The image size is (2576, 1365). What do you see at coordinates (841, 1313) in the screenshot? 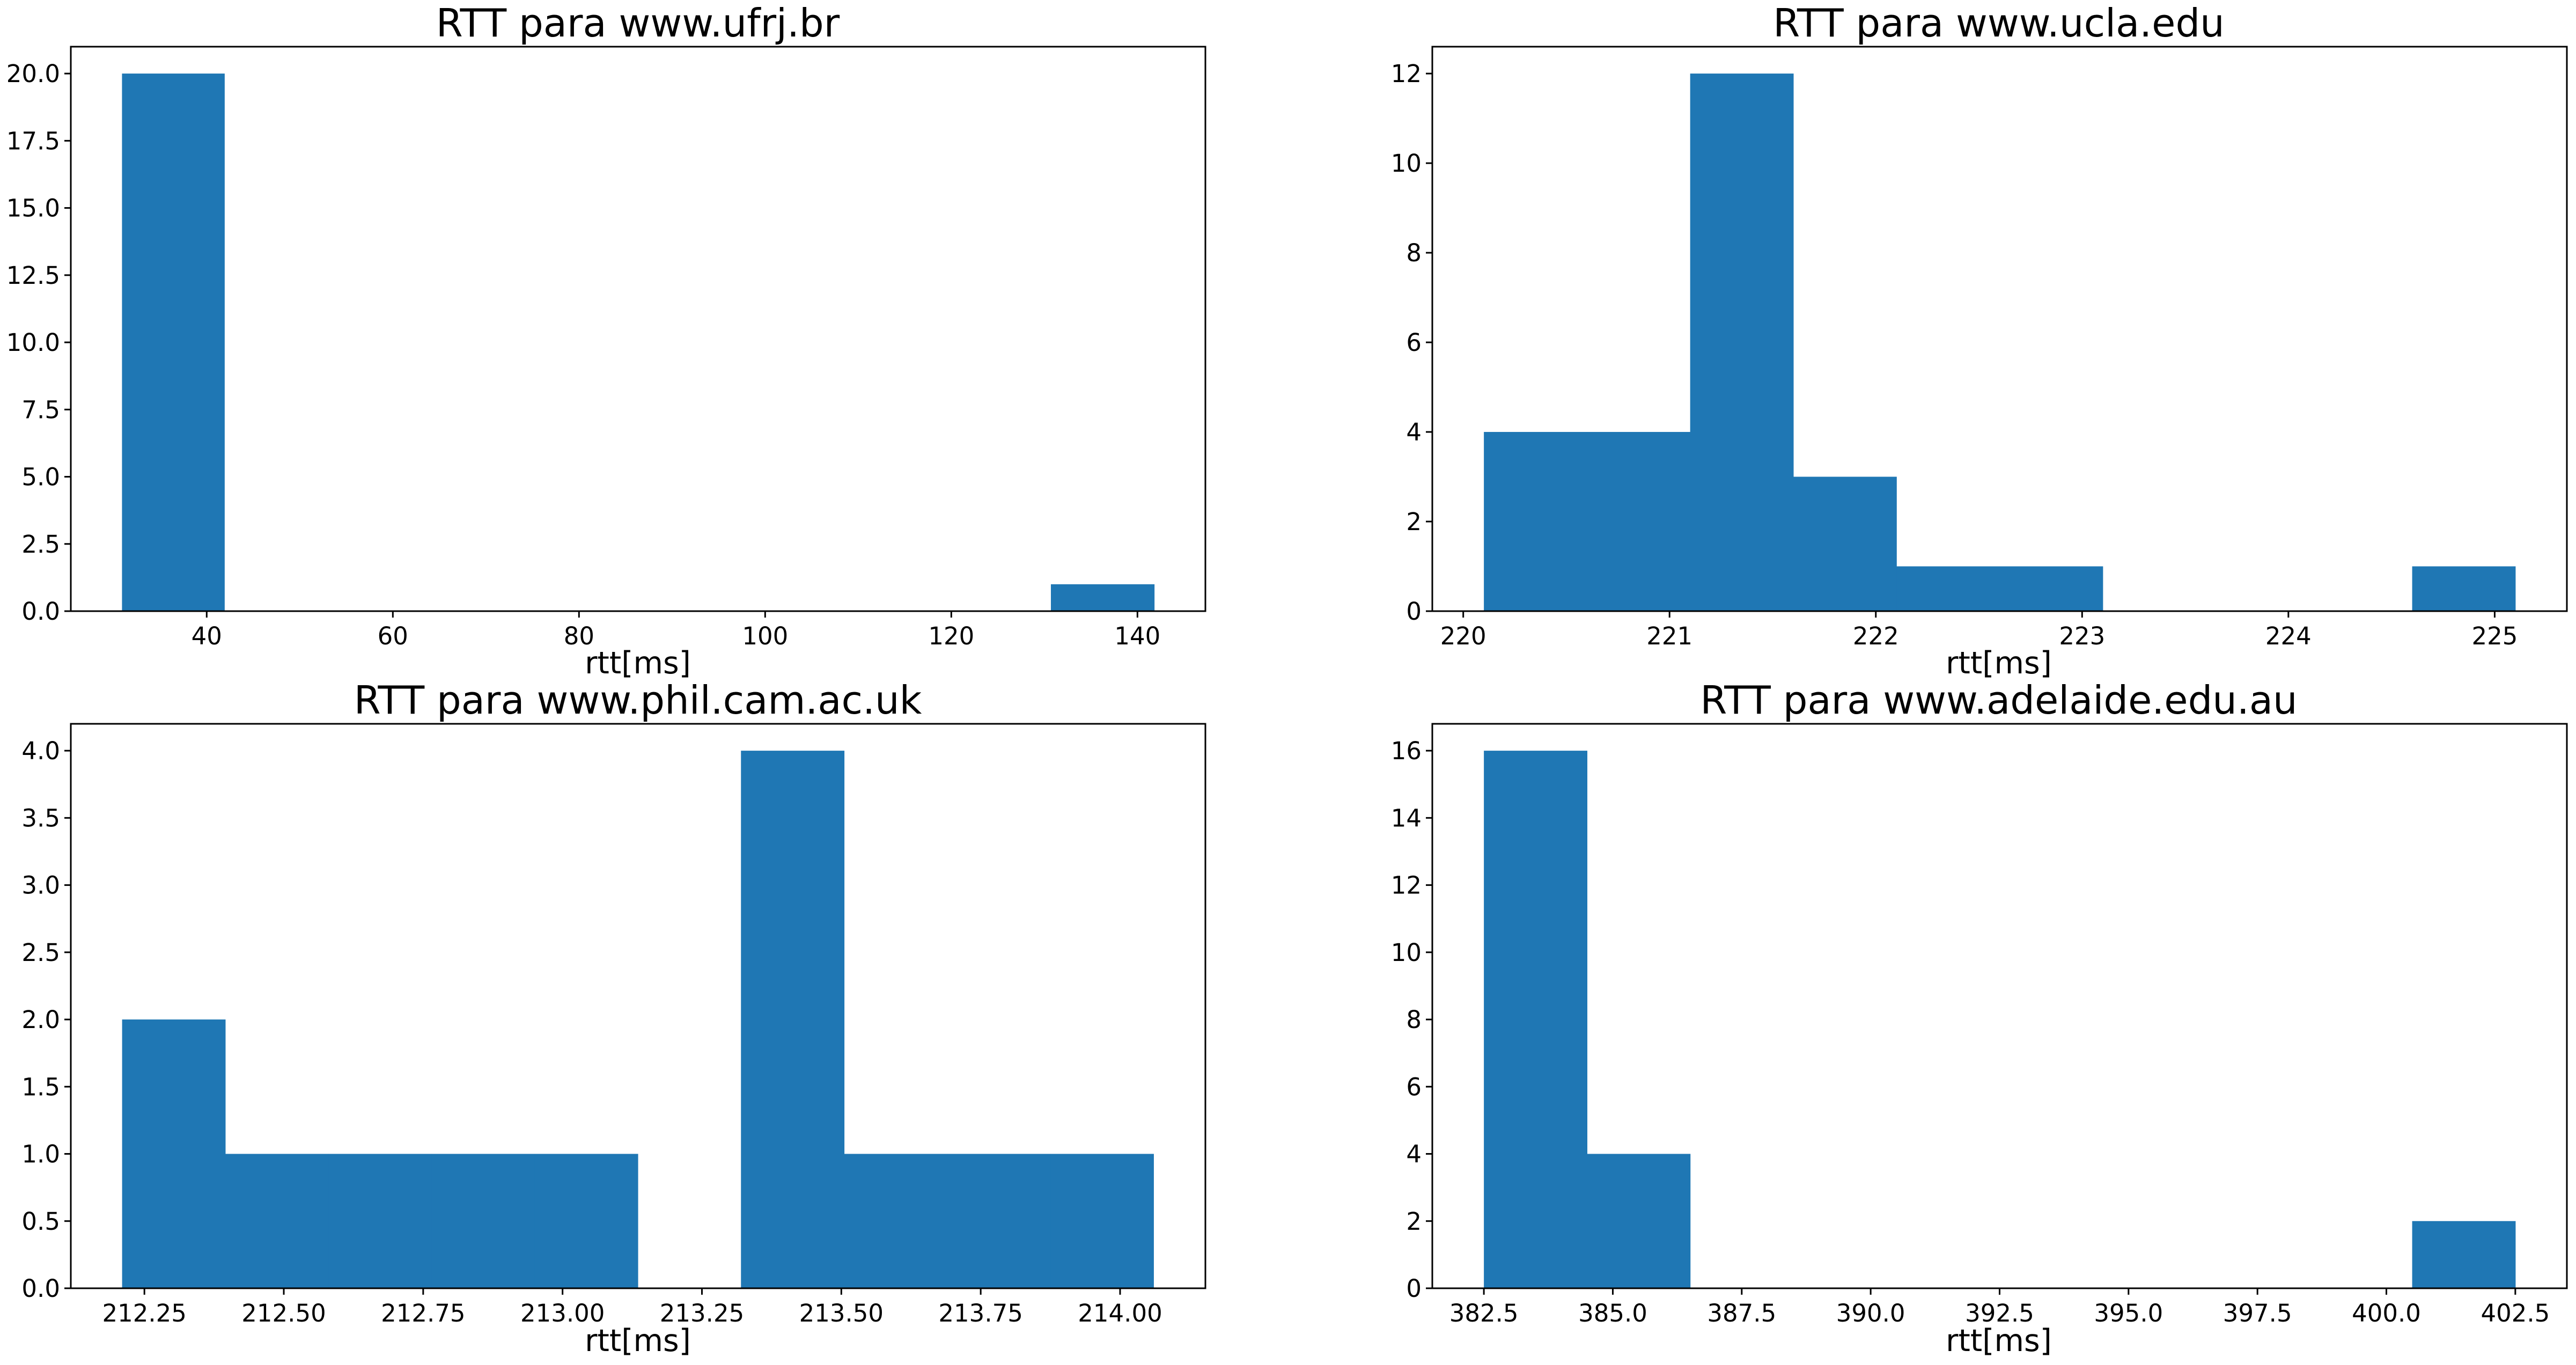
I see `x-tick-label: 213.50` at bounding box center [841, 1313].